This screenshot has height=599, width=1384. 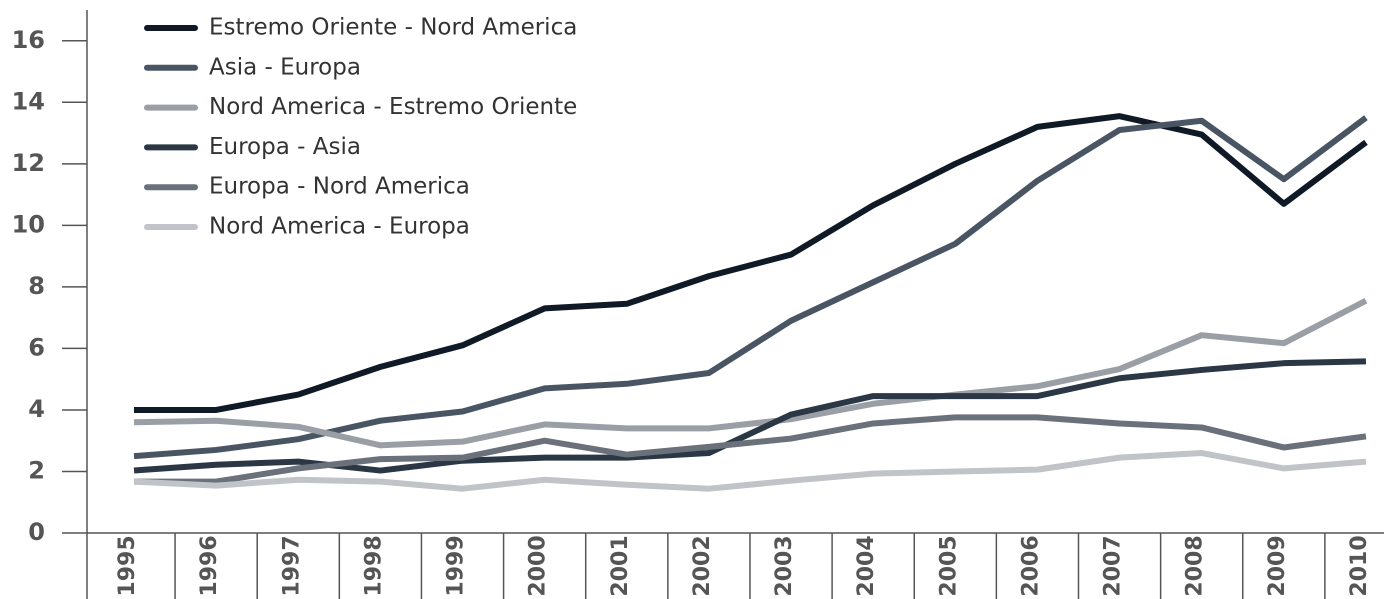 I want to click on y-tick-label: 16, so click(x=28, y=40).